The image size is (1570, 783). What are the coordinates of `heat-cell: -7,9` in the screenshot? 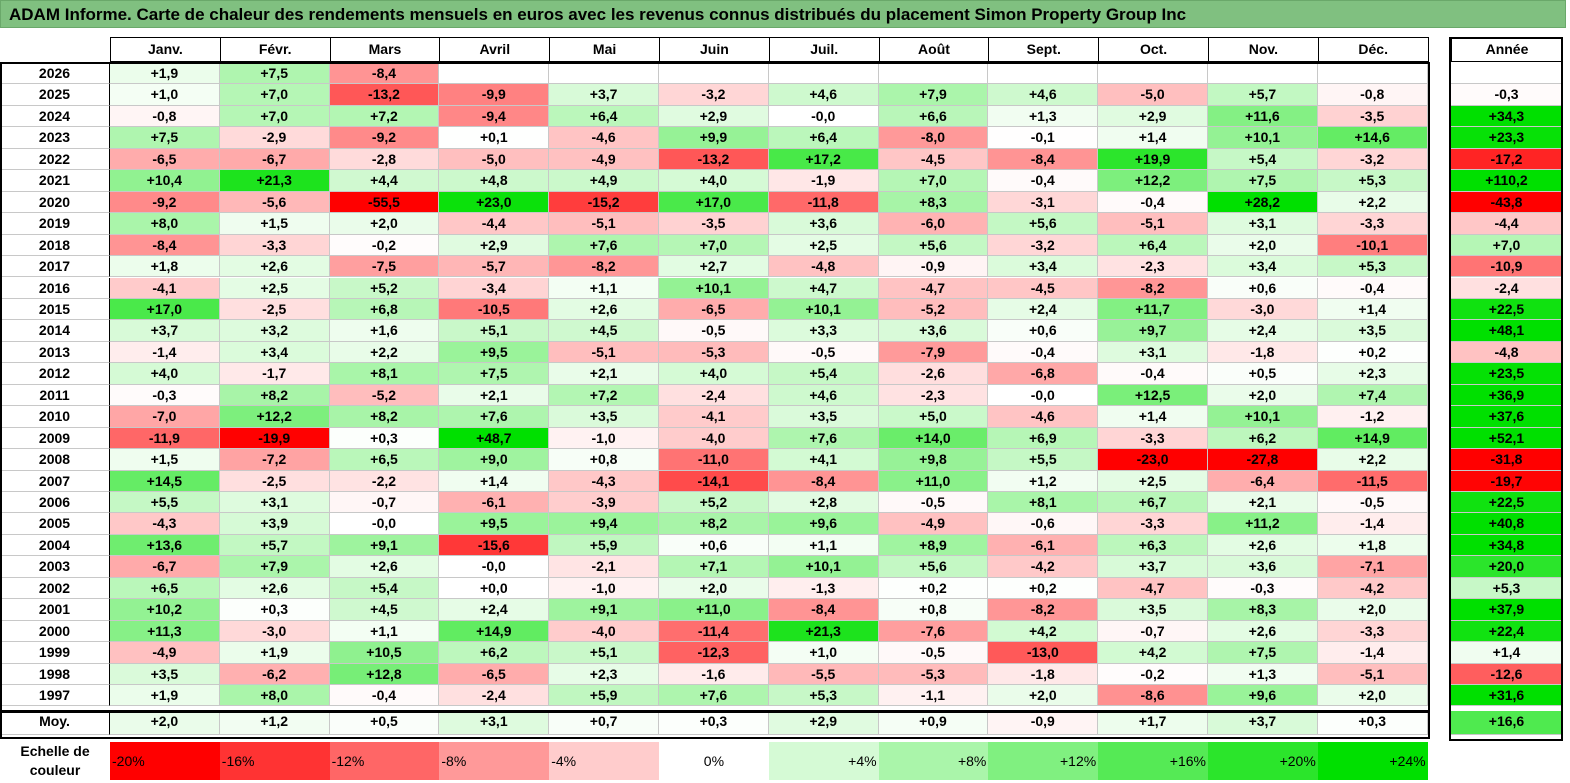 It's located at (933, 352).